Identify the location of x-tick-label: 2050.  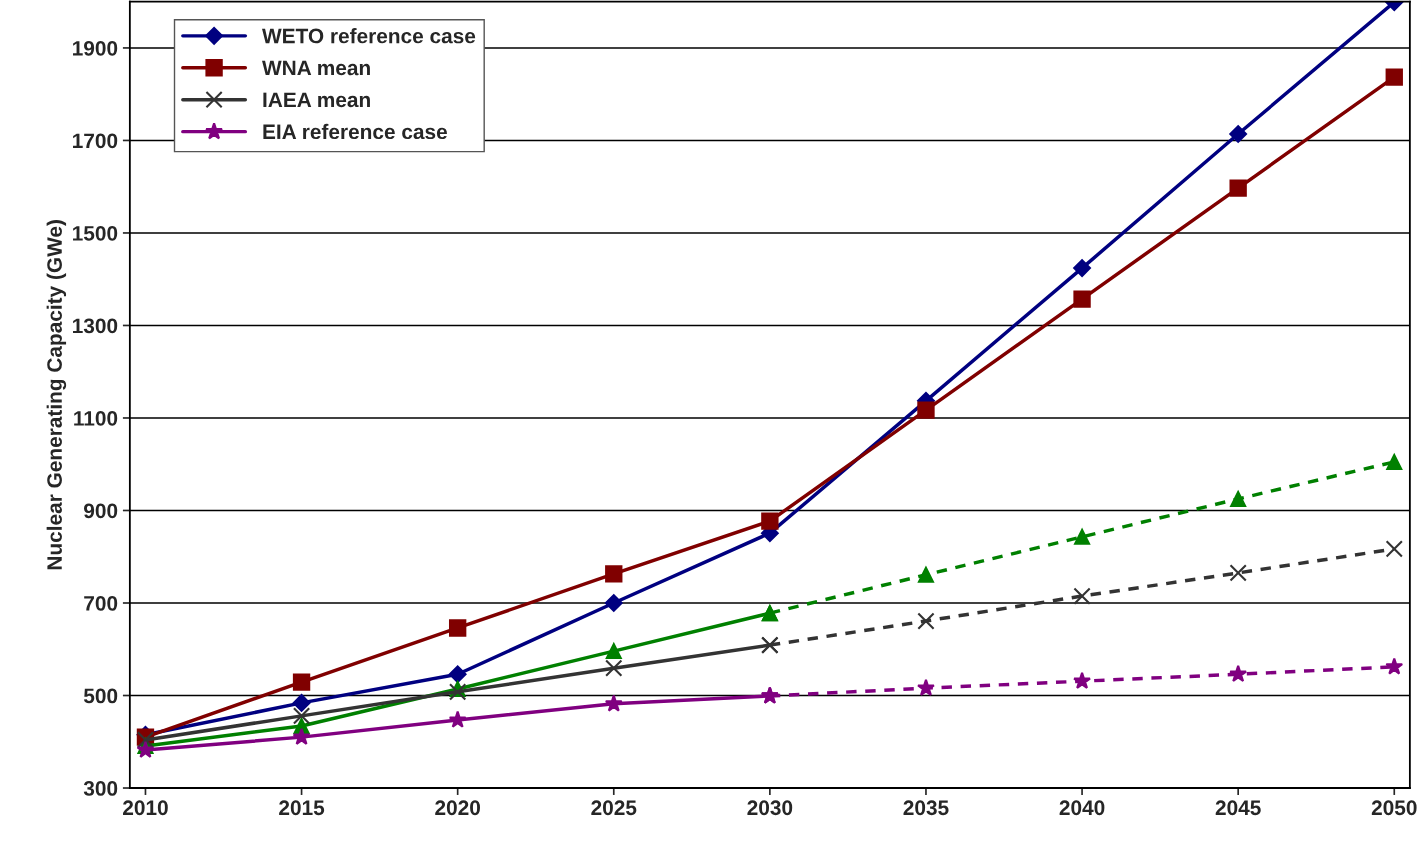
(1394, 808).